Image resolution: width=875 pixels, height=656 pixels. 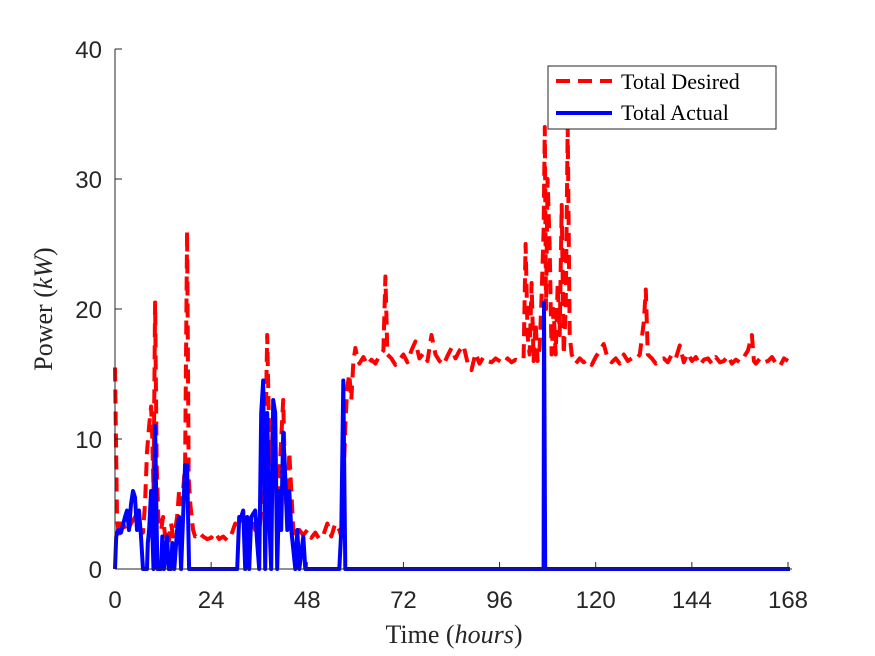 I want to click on legend-label-total-actual: Total Actual, so click(x=675, y=112).